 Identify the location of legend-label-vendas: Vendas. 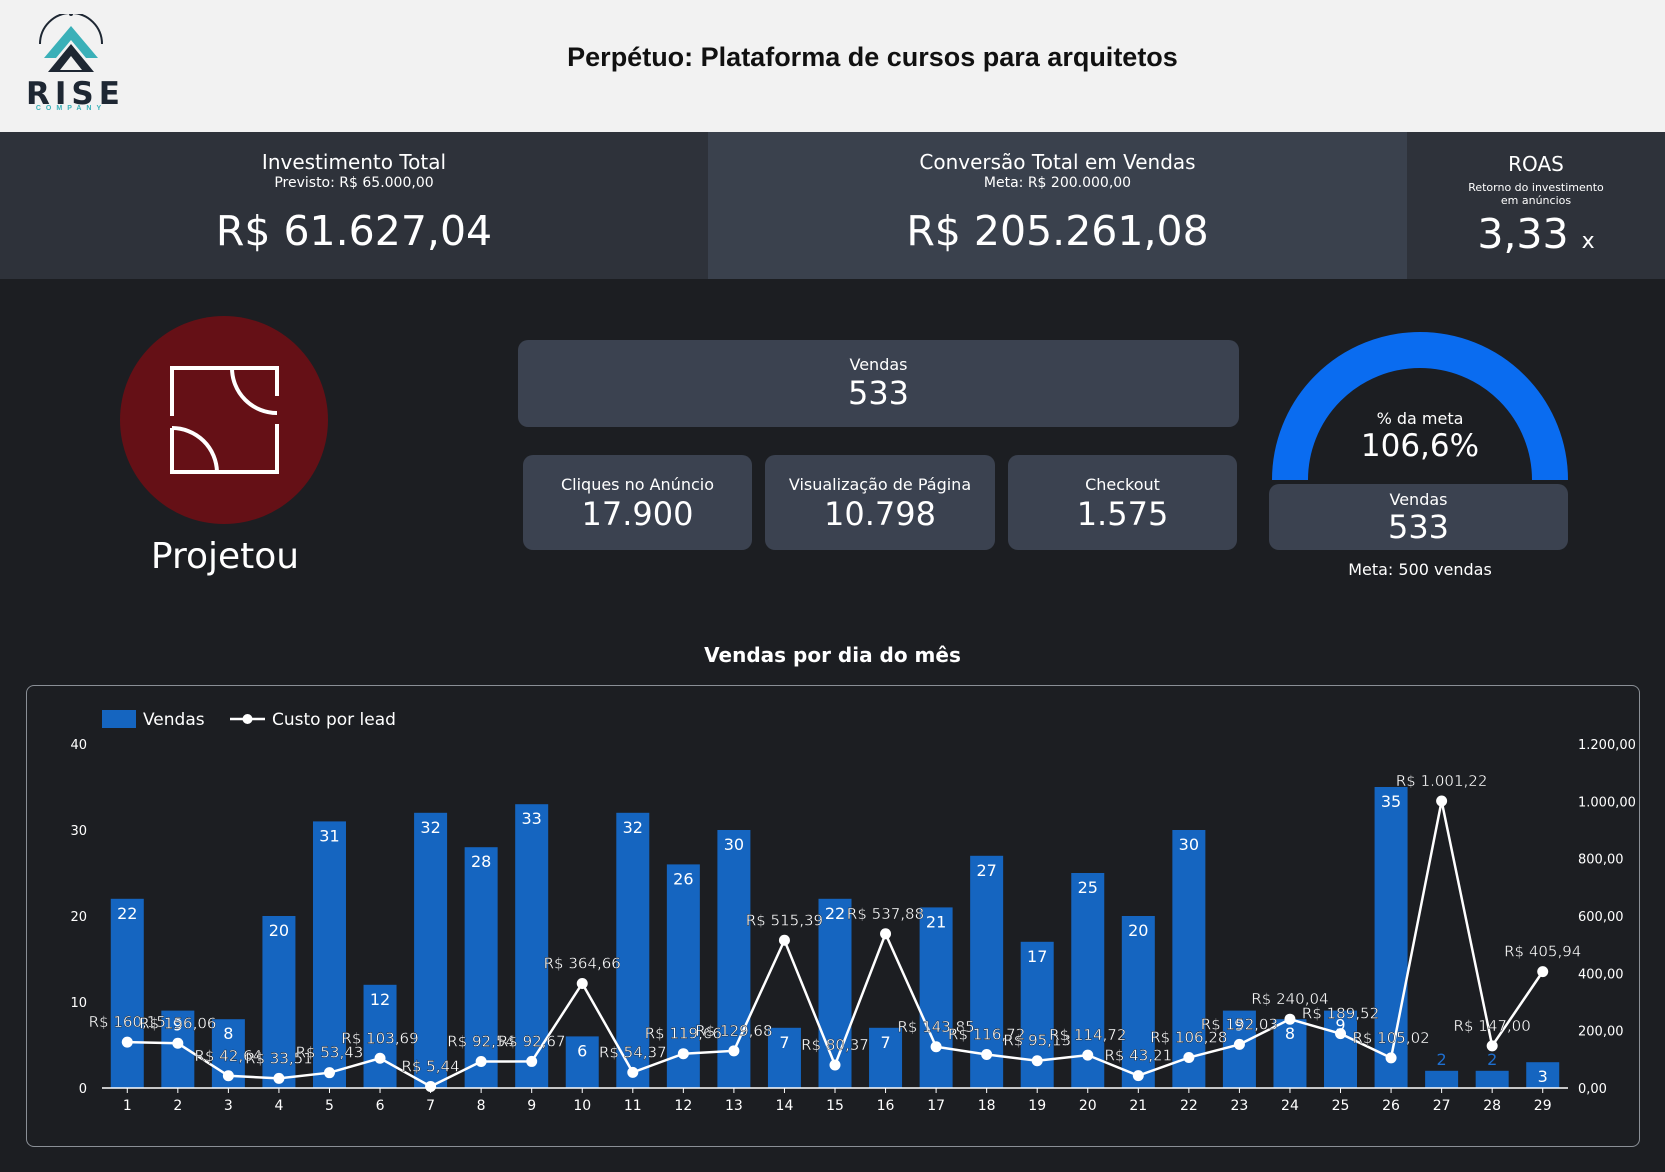
(174, 720).